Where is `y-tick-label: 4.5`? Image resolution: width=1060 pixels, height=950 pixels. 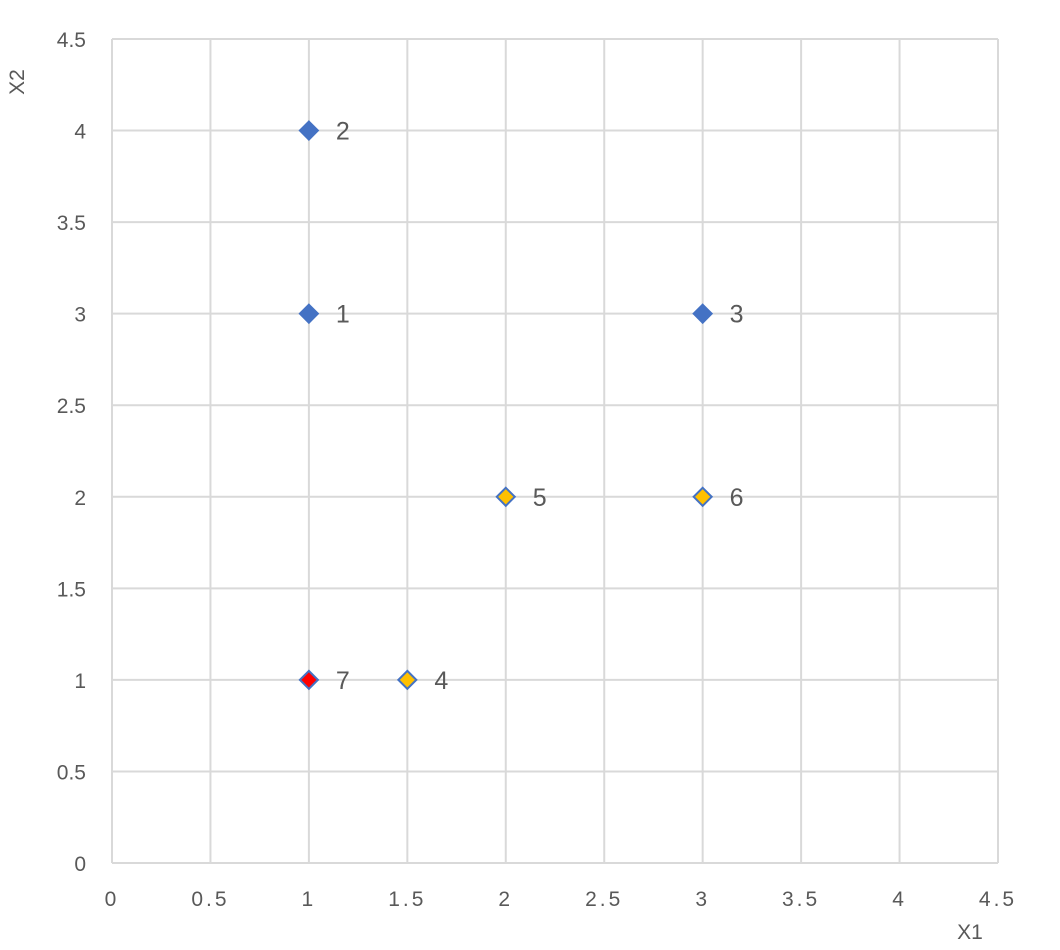 y-tick-label: 4.5 is located at coordinates (71, 40).